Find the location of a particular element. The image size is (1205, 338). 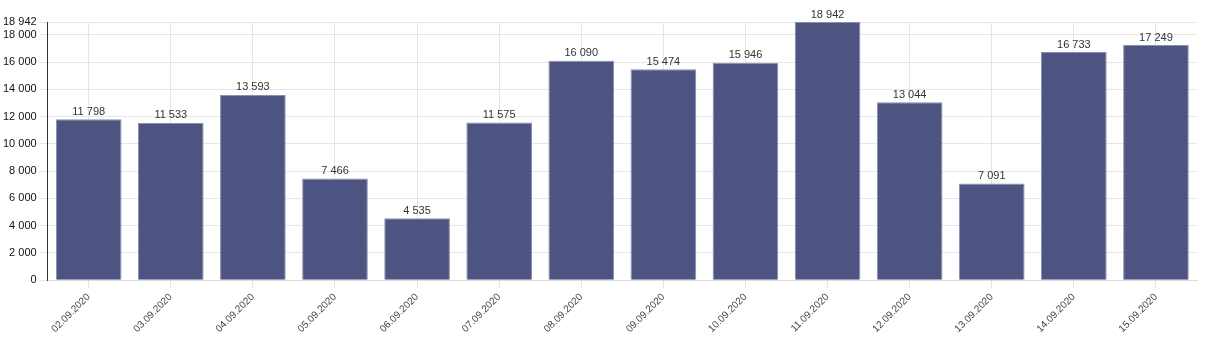

y-tick-label: 0 is located at coordinates (33, 279).